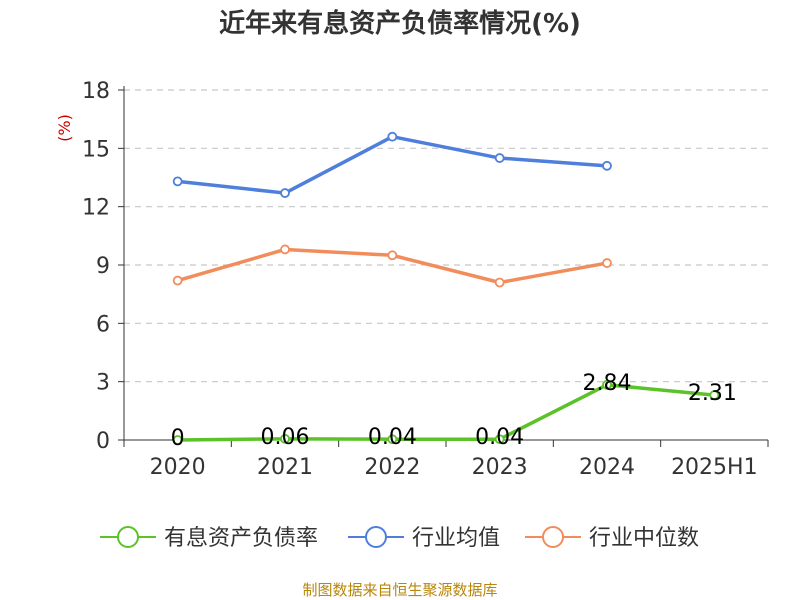 This screenshot has height=600, width=800. Describe the element at coordinates (714, 467) in the screenshot. I see `x-tick-label: 2025H1` at that location.